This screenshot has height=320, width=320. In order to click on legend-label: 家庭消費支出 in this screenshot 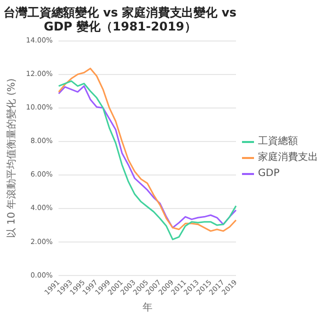, I will do `click(288, 157)`.